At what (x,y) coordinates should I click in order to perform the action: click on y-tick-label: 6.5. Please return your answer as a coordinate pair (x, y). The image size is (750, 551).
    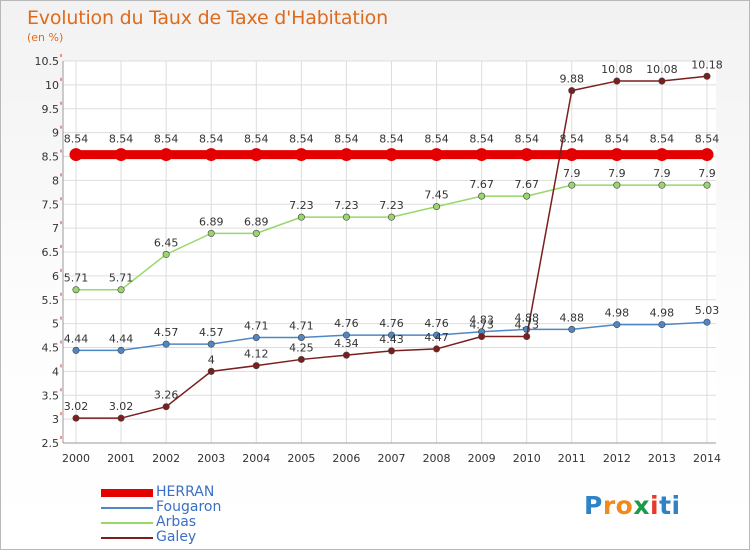
    Looking at the image, I should click on (51, 252).